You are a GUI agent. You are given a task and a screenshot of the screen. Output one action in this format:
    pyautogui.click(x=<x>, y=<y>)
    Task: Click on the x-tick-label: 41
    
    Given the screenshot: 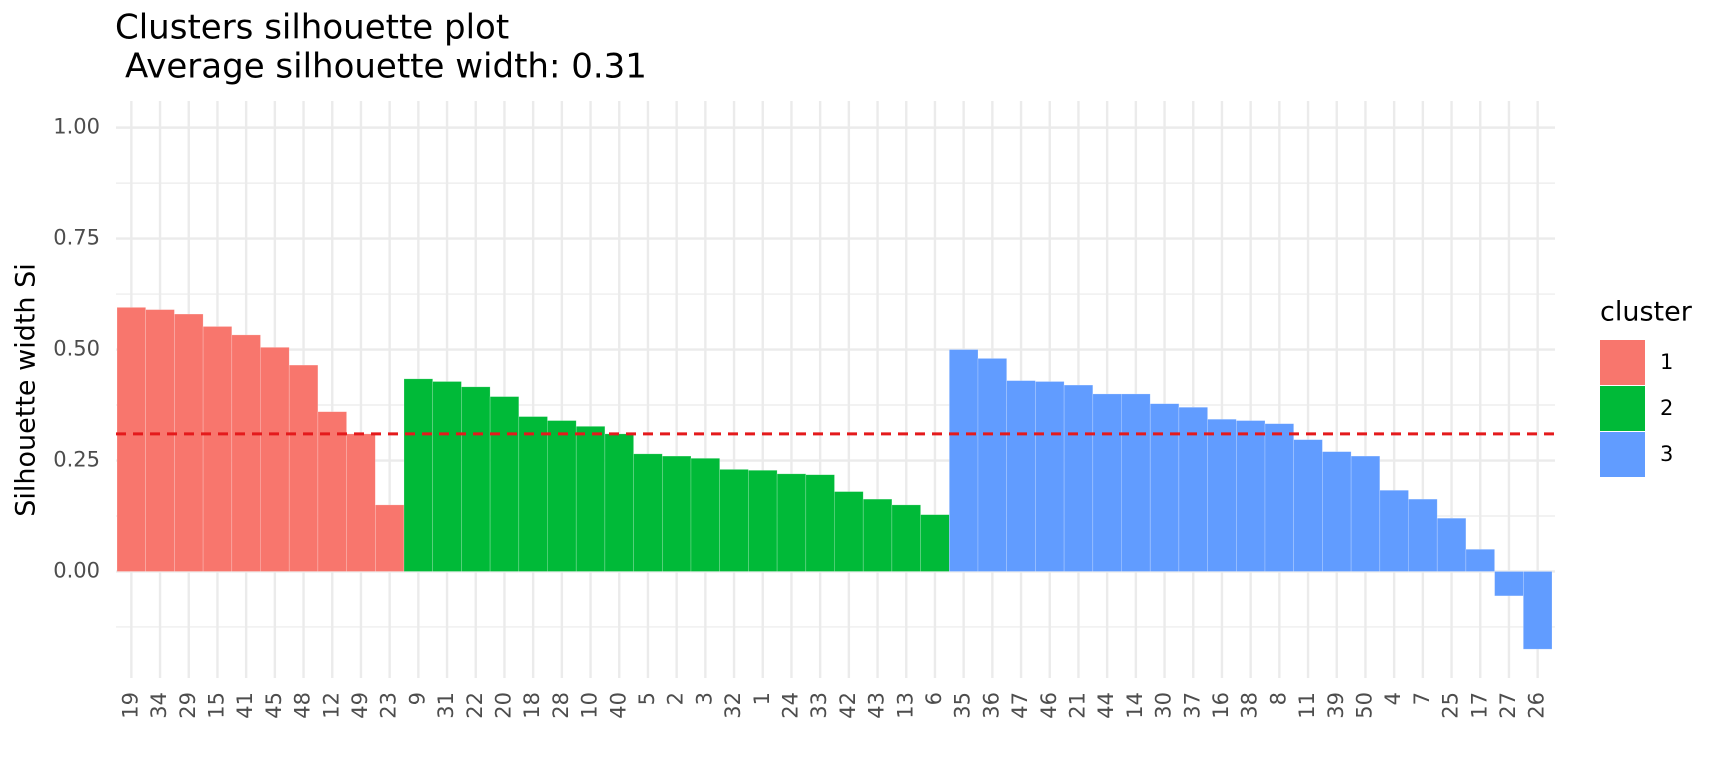 What is the action you would take?
    pyautogui.click(x=245, y=705)
    